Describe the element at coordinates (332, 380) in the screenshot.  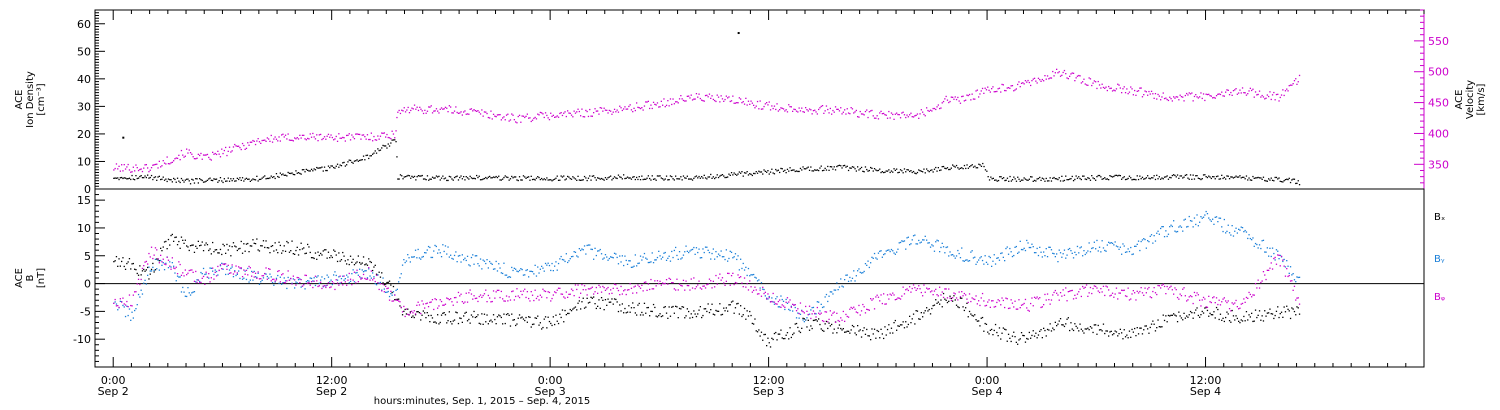
I see `x-tick-time-label: 12:00` at that location.